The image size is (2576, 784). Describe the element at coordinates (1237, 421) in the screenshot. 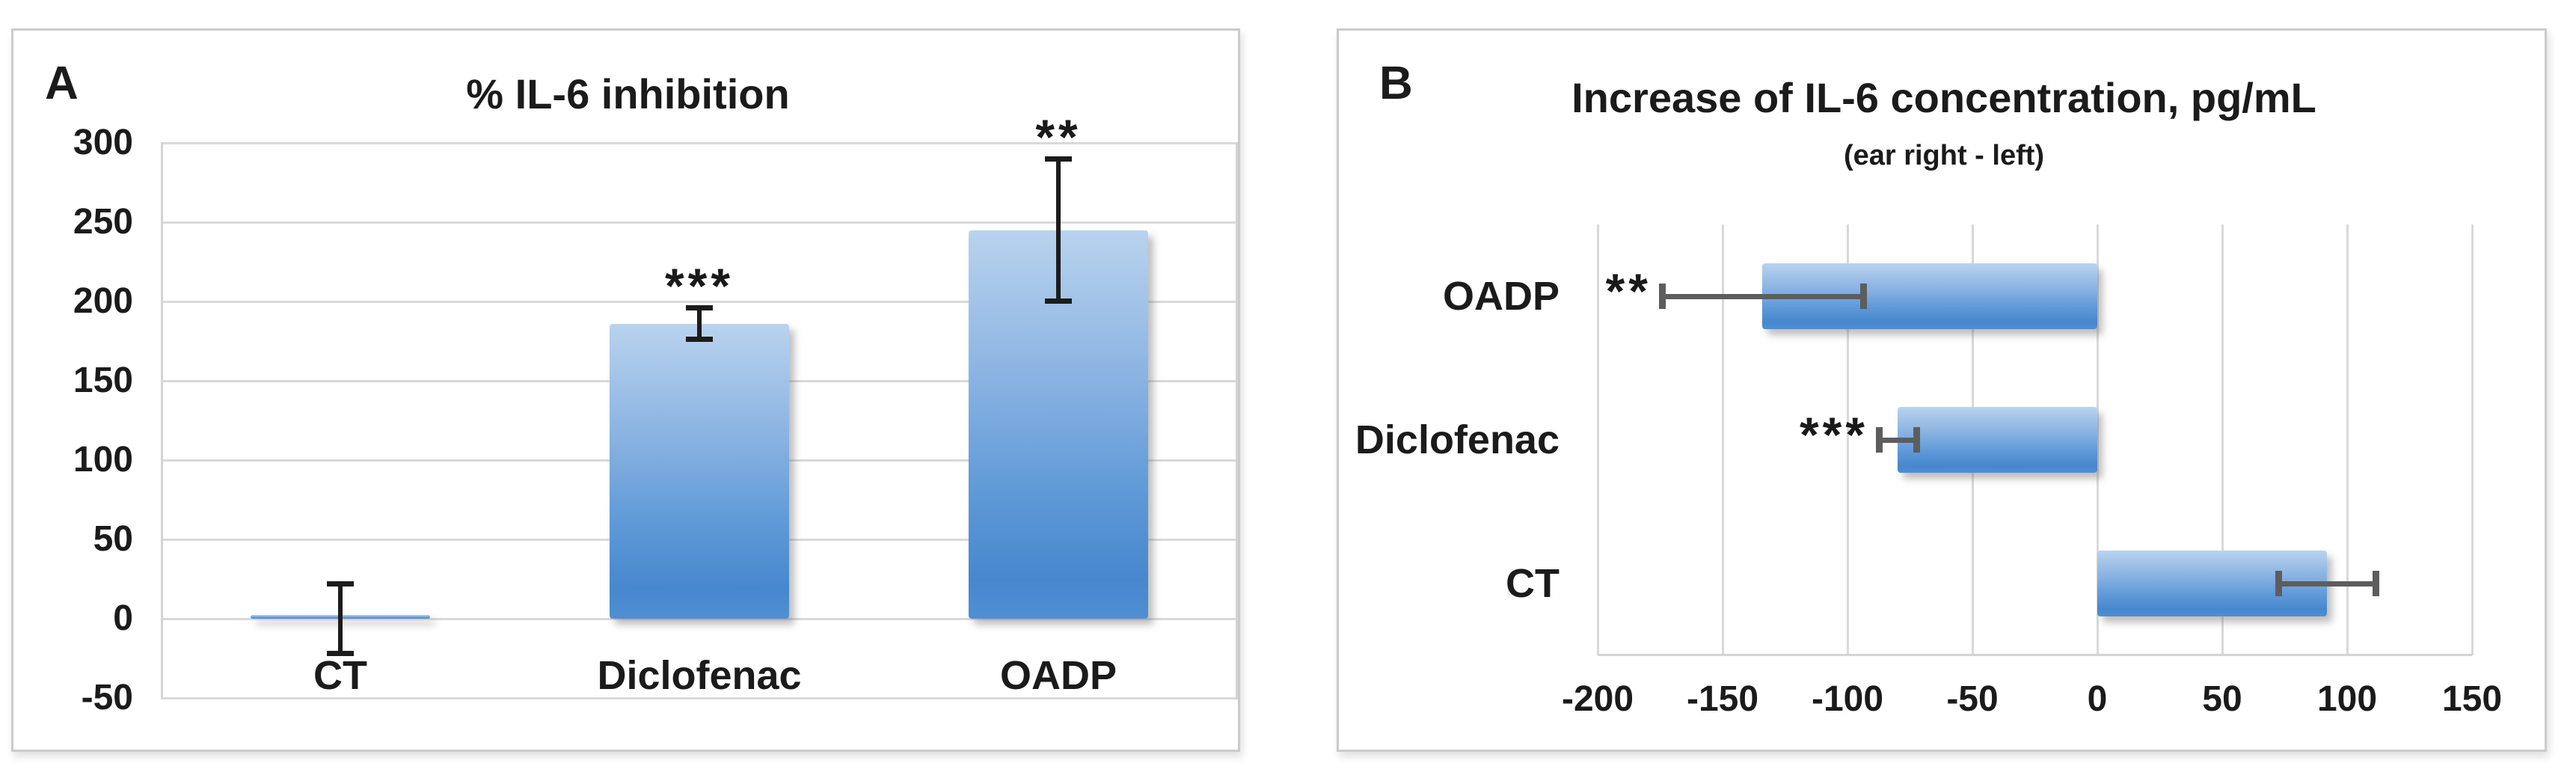

I see `plot-border-right` at that location.